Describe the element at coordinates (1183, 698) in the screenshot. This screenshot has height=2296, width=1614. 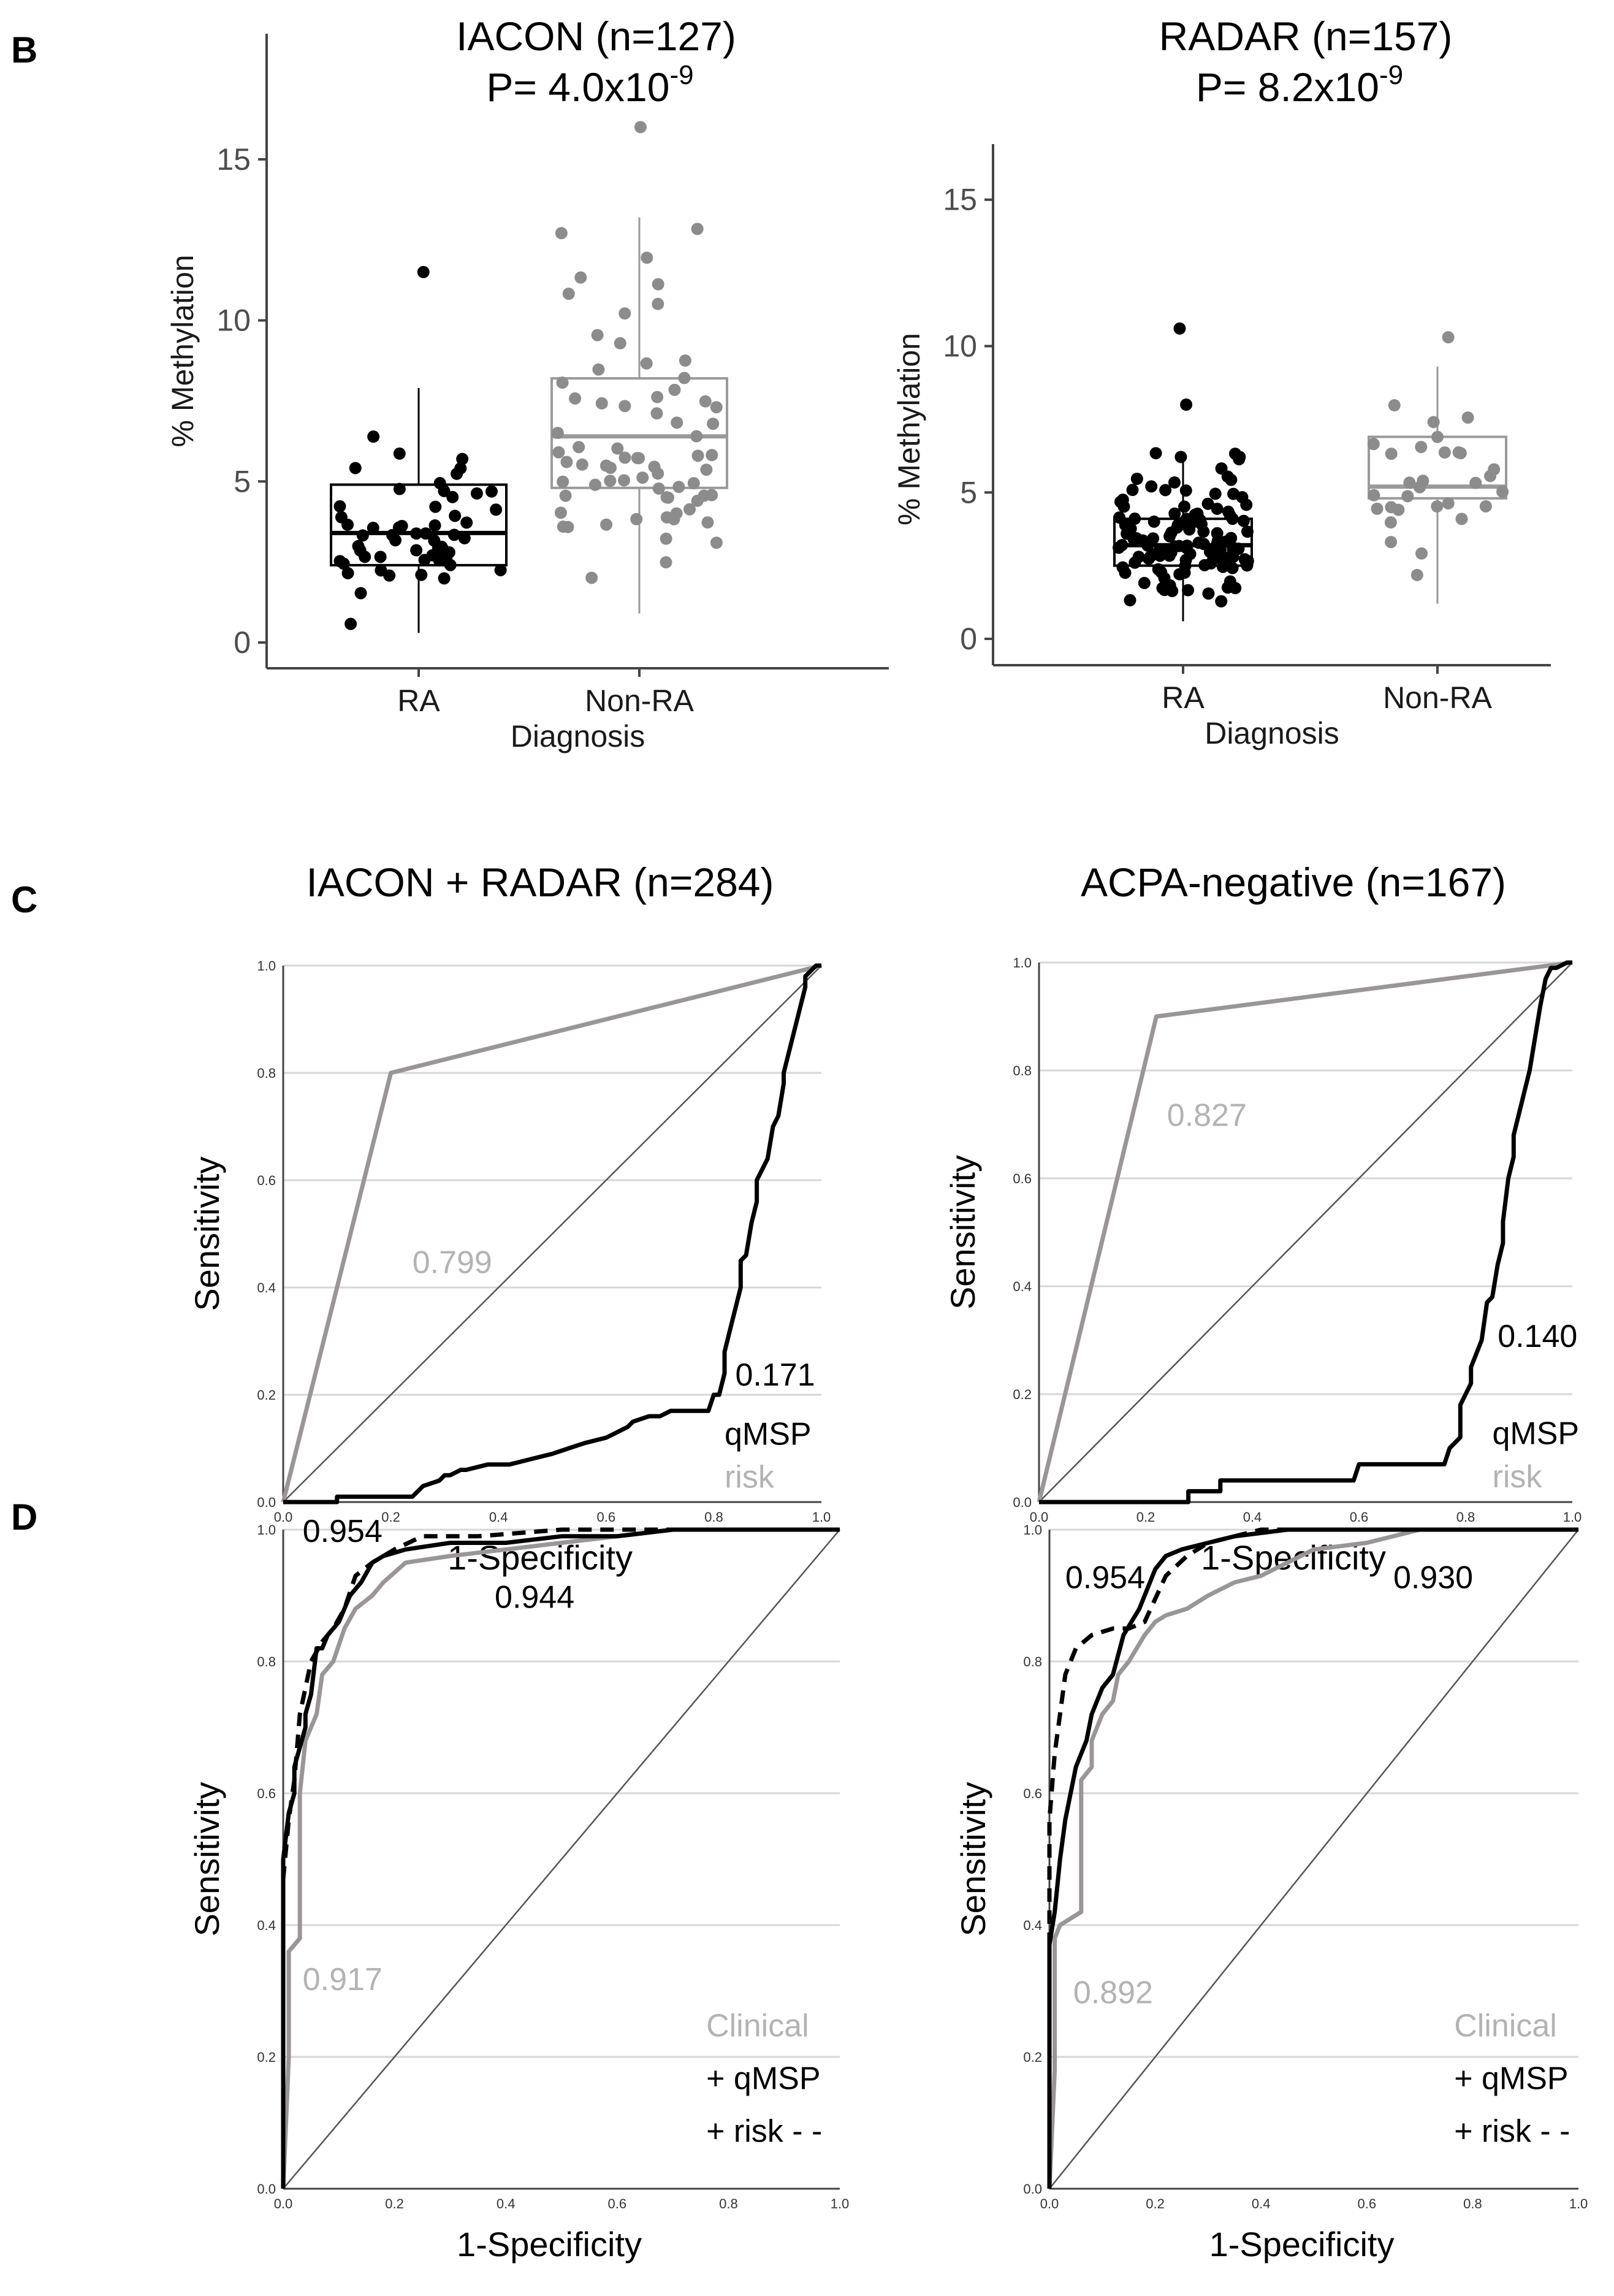
I see `x-tick-label: RA` at that location.